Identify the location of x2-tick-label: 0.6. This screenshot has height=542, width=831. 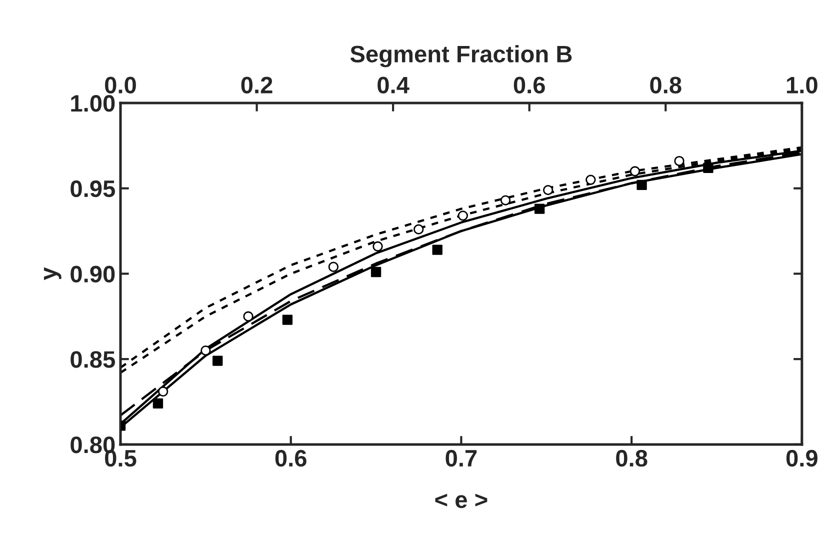
(529, 85).